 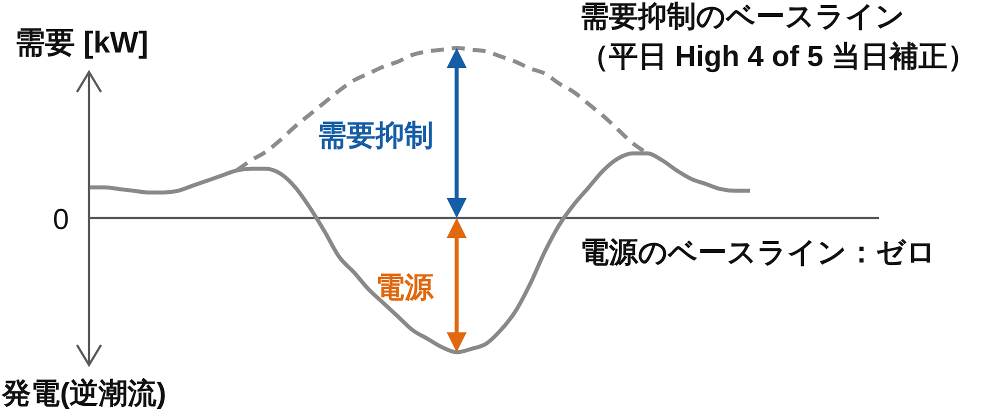 I want to click on annotation: 発電(逆潮流), so click(x=84, y=394).